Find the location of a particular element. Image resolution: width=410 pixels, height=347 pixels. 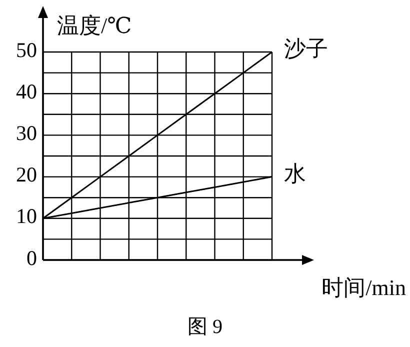

ytick: 30 is located at coordinates (26, 133).